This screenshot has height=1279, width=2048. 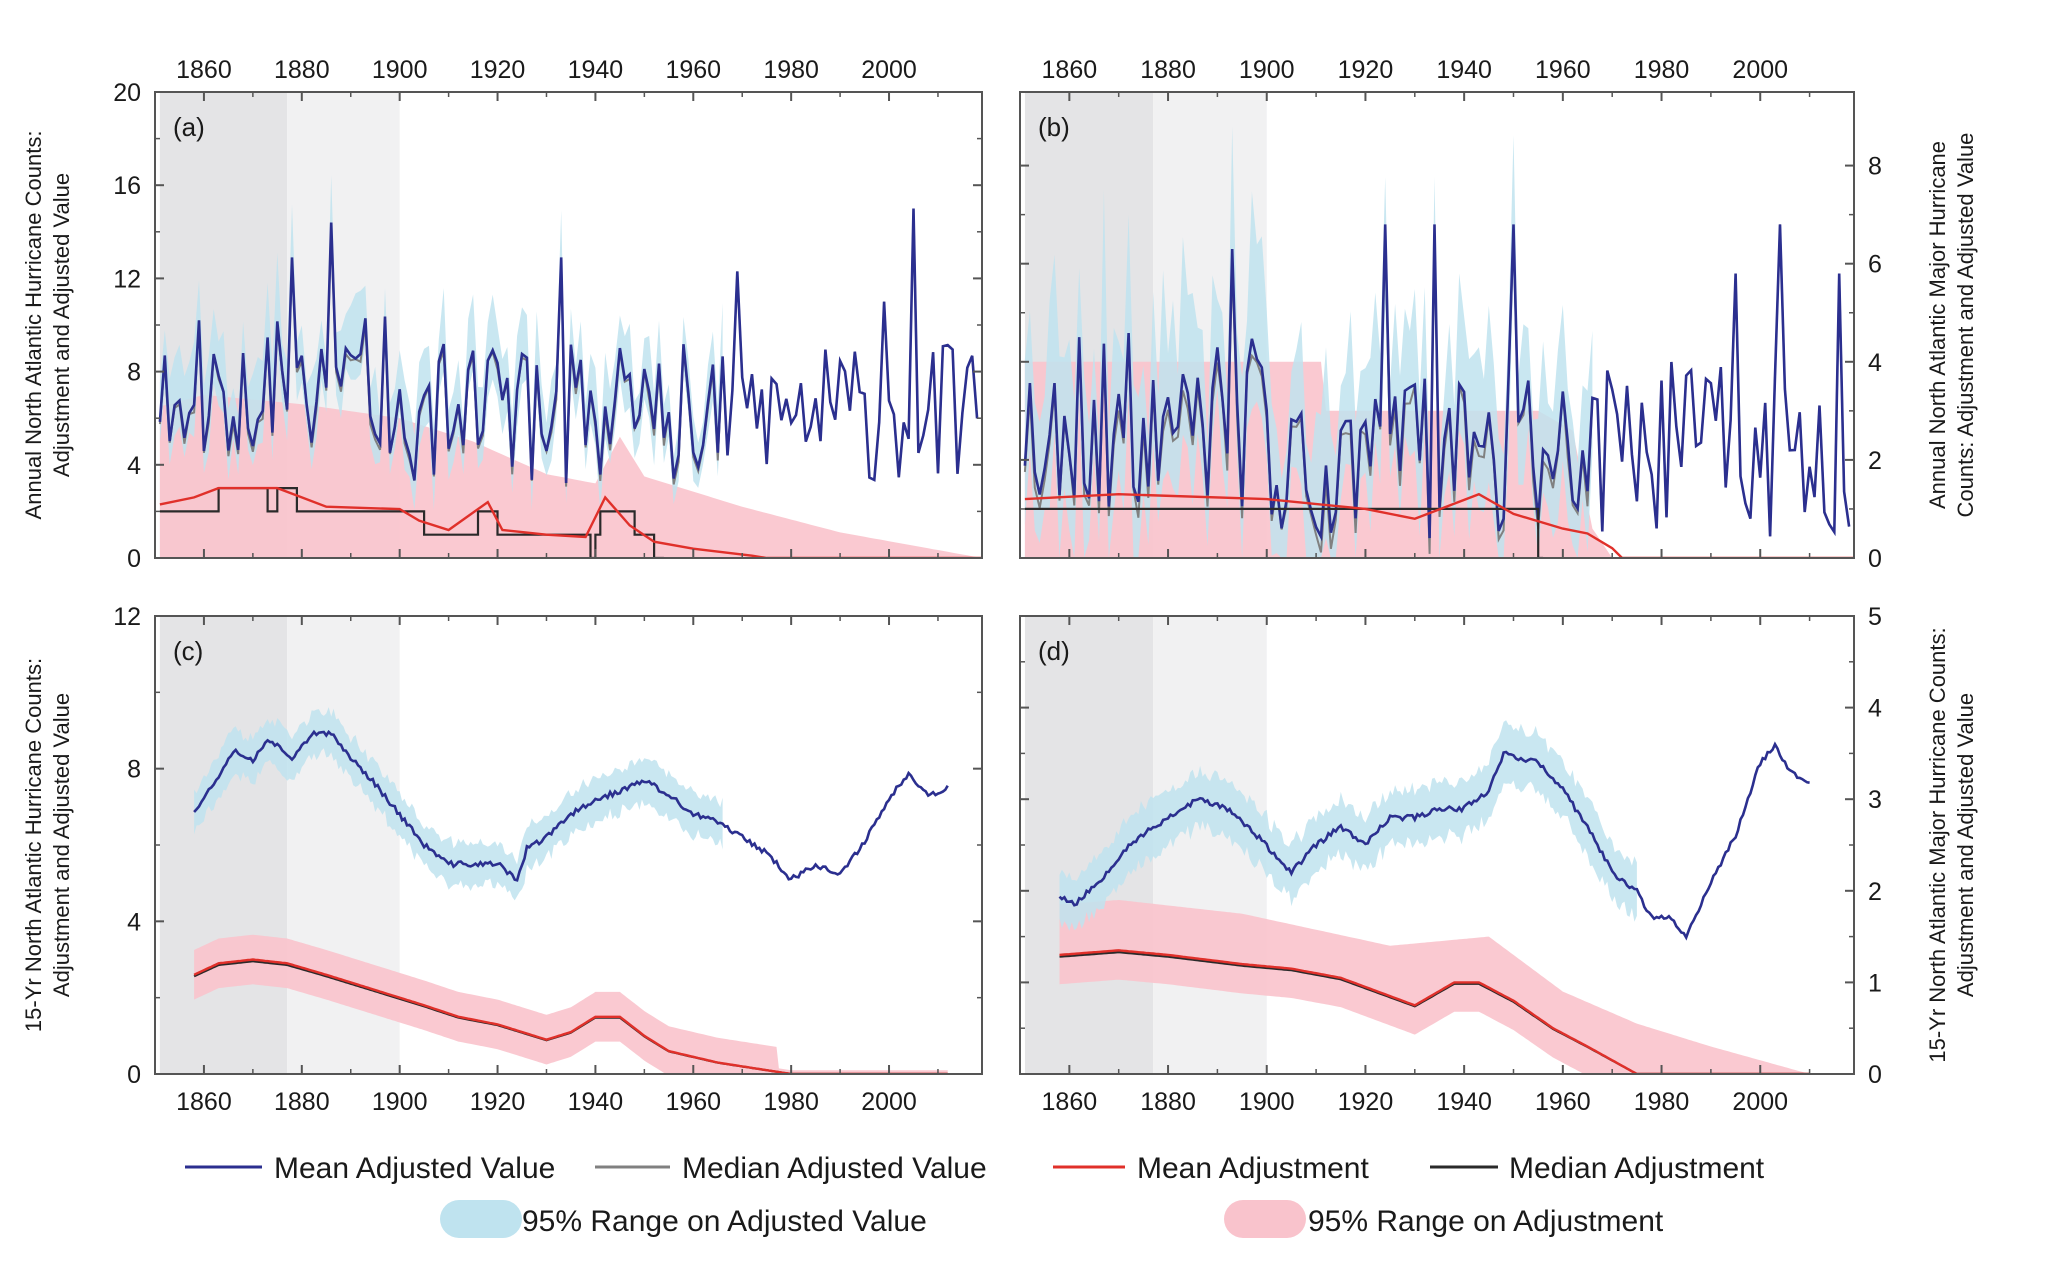 I want to click on legend-label-range-adjusted-value: 95% Range on Adjusted Value, so click(x=724, y=1221).